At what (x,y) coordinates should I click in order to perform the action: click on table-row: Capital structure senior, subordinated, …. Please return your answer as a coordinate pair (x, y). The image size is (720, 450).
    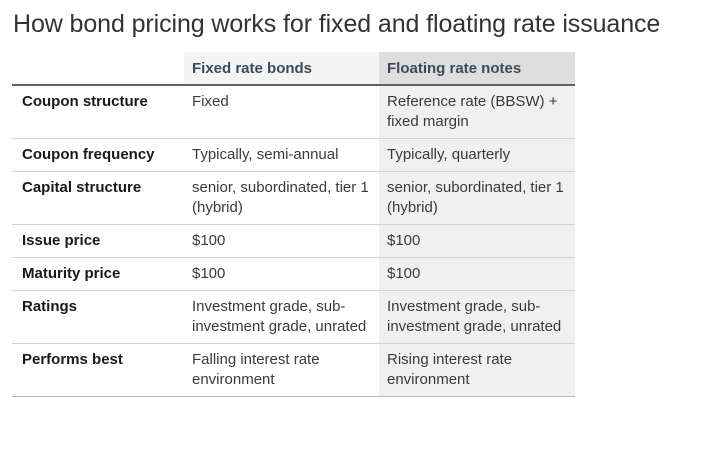
    Looking at the image, I should click on (293, 198).